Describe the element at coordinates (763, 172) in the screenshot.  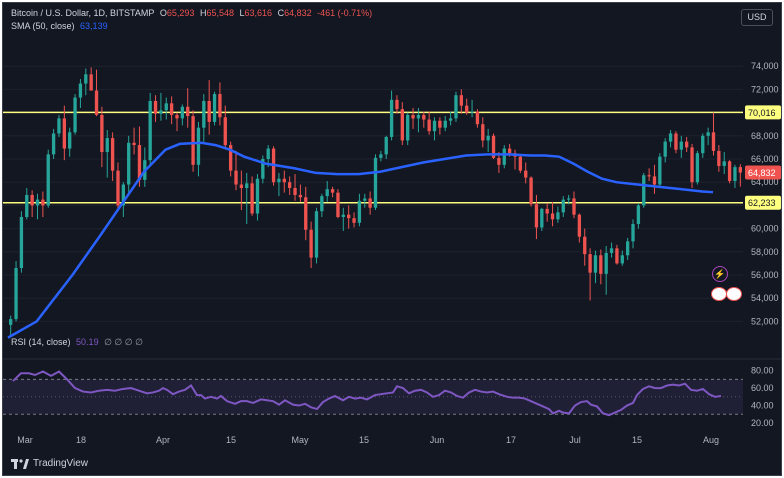
I see `last-price-badge` at that location.